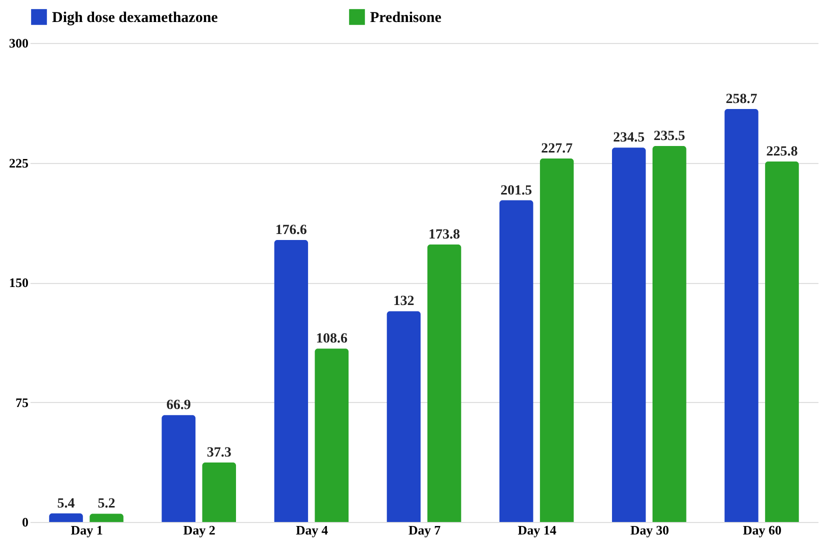  I want to click on data-label: 37.3, so click(219, 452).